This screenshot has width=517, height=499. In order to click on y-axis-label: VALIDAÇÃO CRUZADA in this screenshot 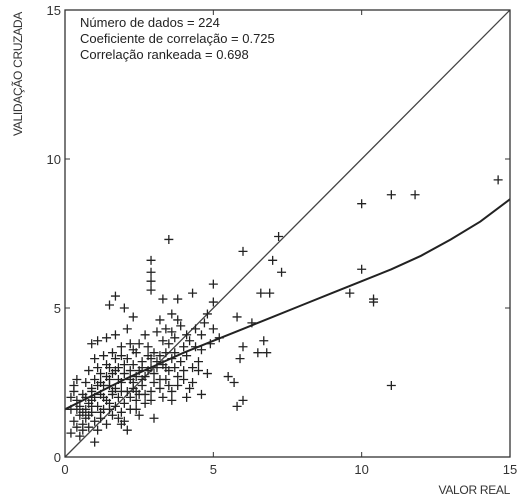, I will do `click(18, 74)`.